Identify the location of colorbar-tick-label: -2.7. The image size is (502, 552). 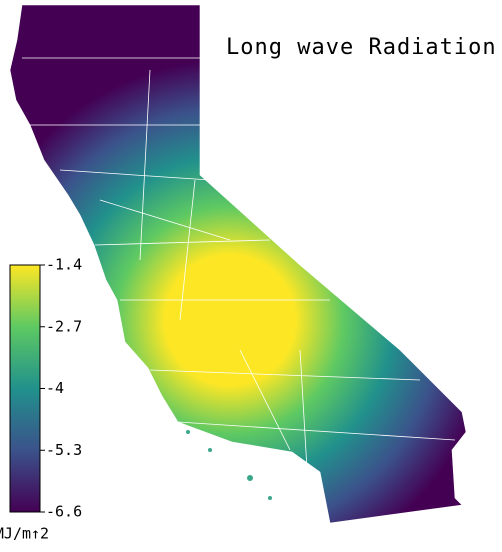
(64, 326).